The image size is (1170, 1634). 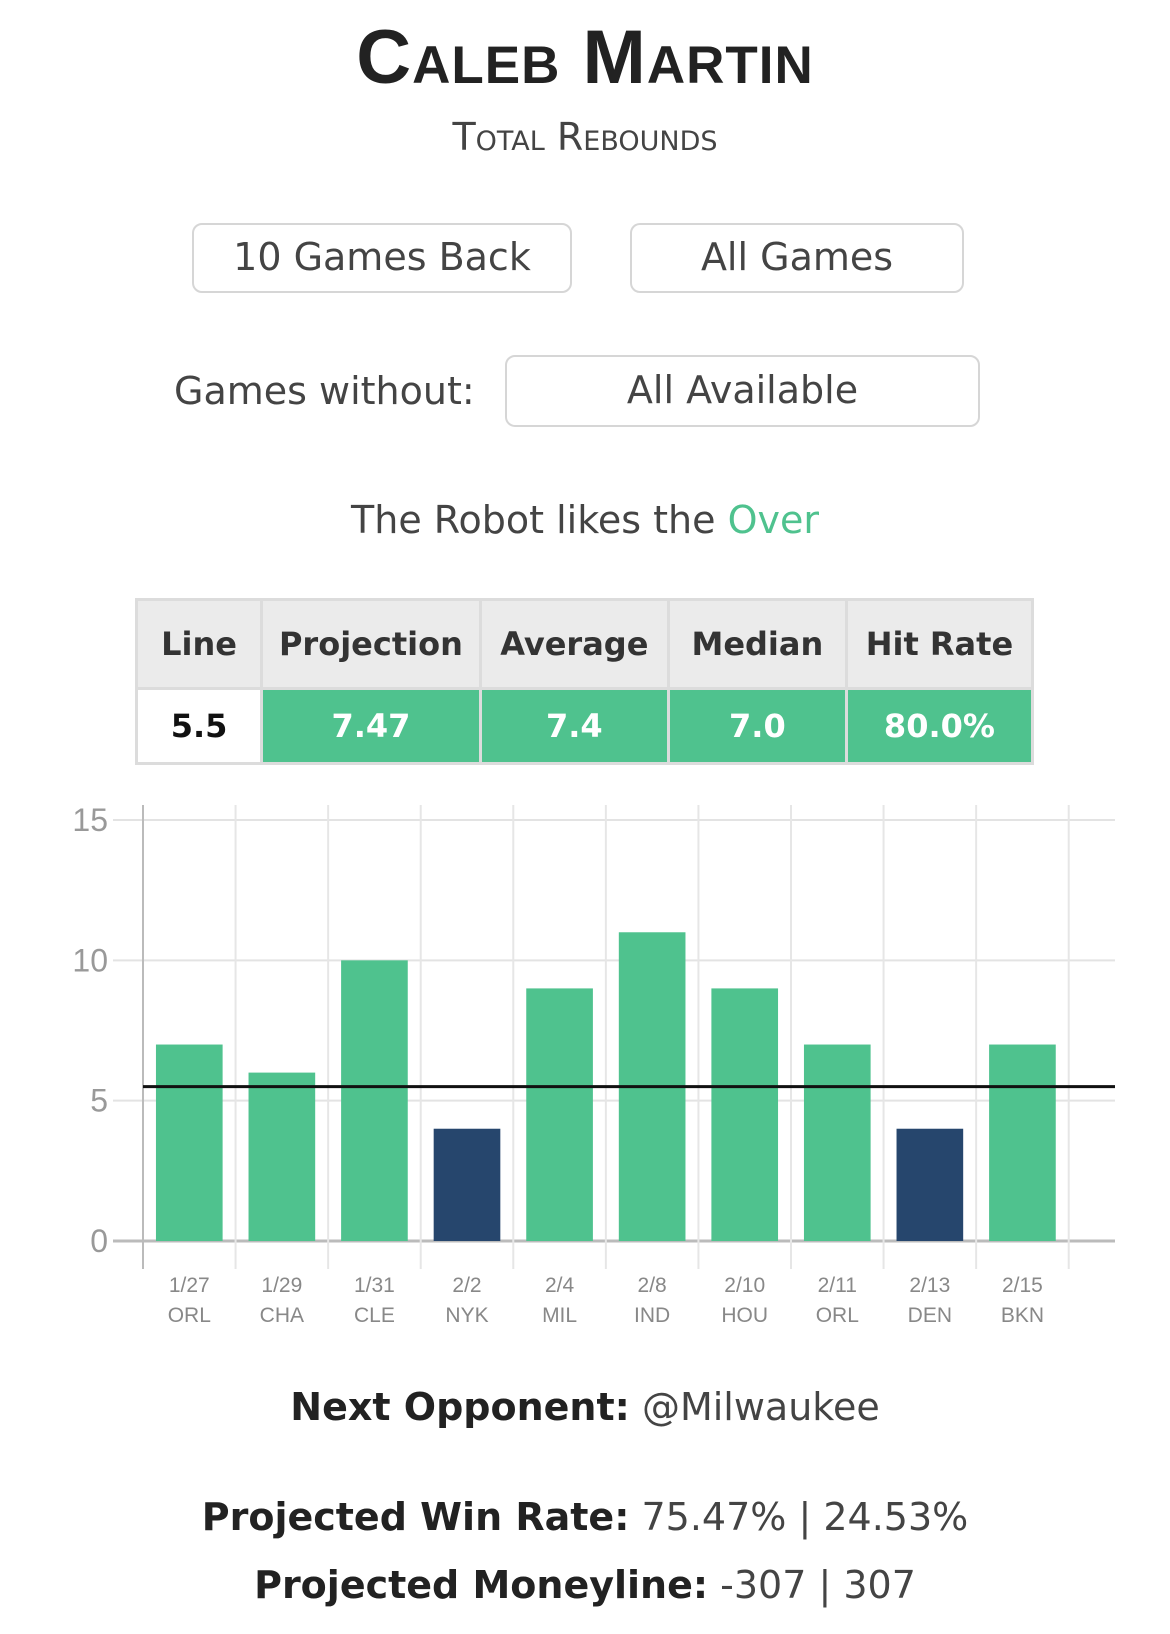 What do you see at coordinates (99, 1241) in the screenshot?
I see `y-tick-label: 0` at bounding box center [99, 1241].